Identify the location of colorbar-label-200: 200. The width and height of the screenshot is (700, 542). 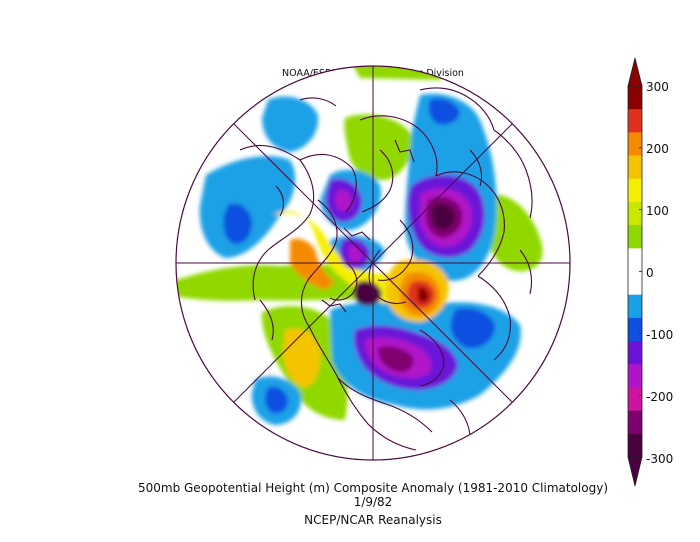
(657, 149).